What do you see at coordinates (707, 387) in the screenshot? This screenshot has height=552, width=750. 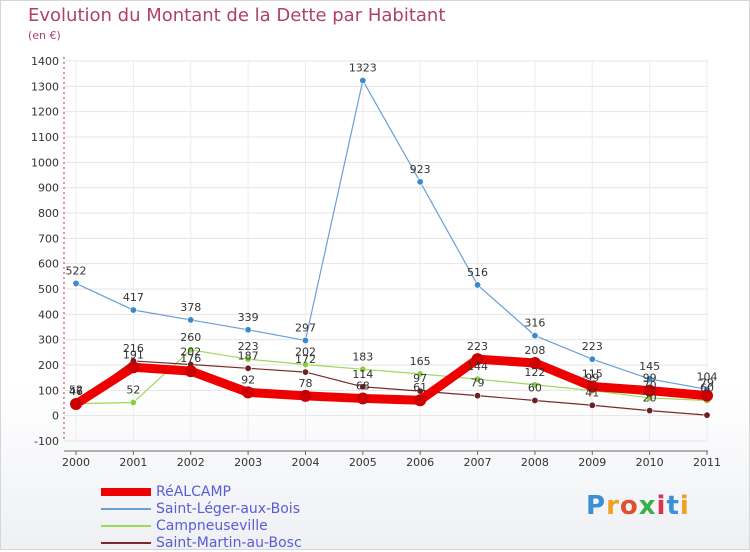 I see `data-label: 60` at bounding box center [707, 387].